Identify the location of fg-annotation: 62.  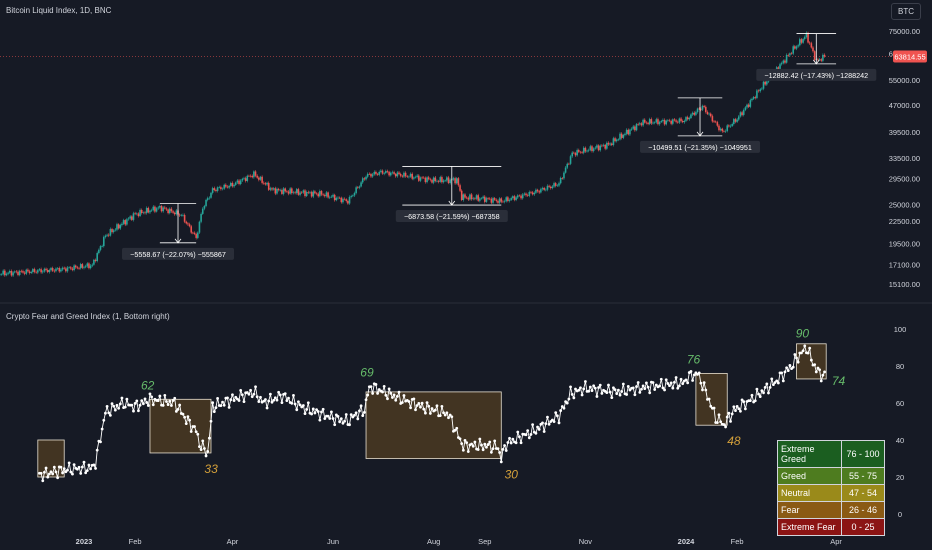
(148, 385).